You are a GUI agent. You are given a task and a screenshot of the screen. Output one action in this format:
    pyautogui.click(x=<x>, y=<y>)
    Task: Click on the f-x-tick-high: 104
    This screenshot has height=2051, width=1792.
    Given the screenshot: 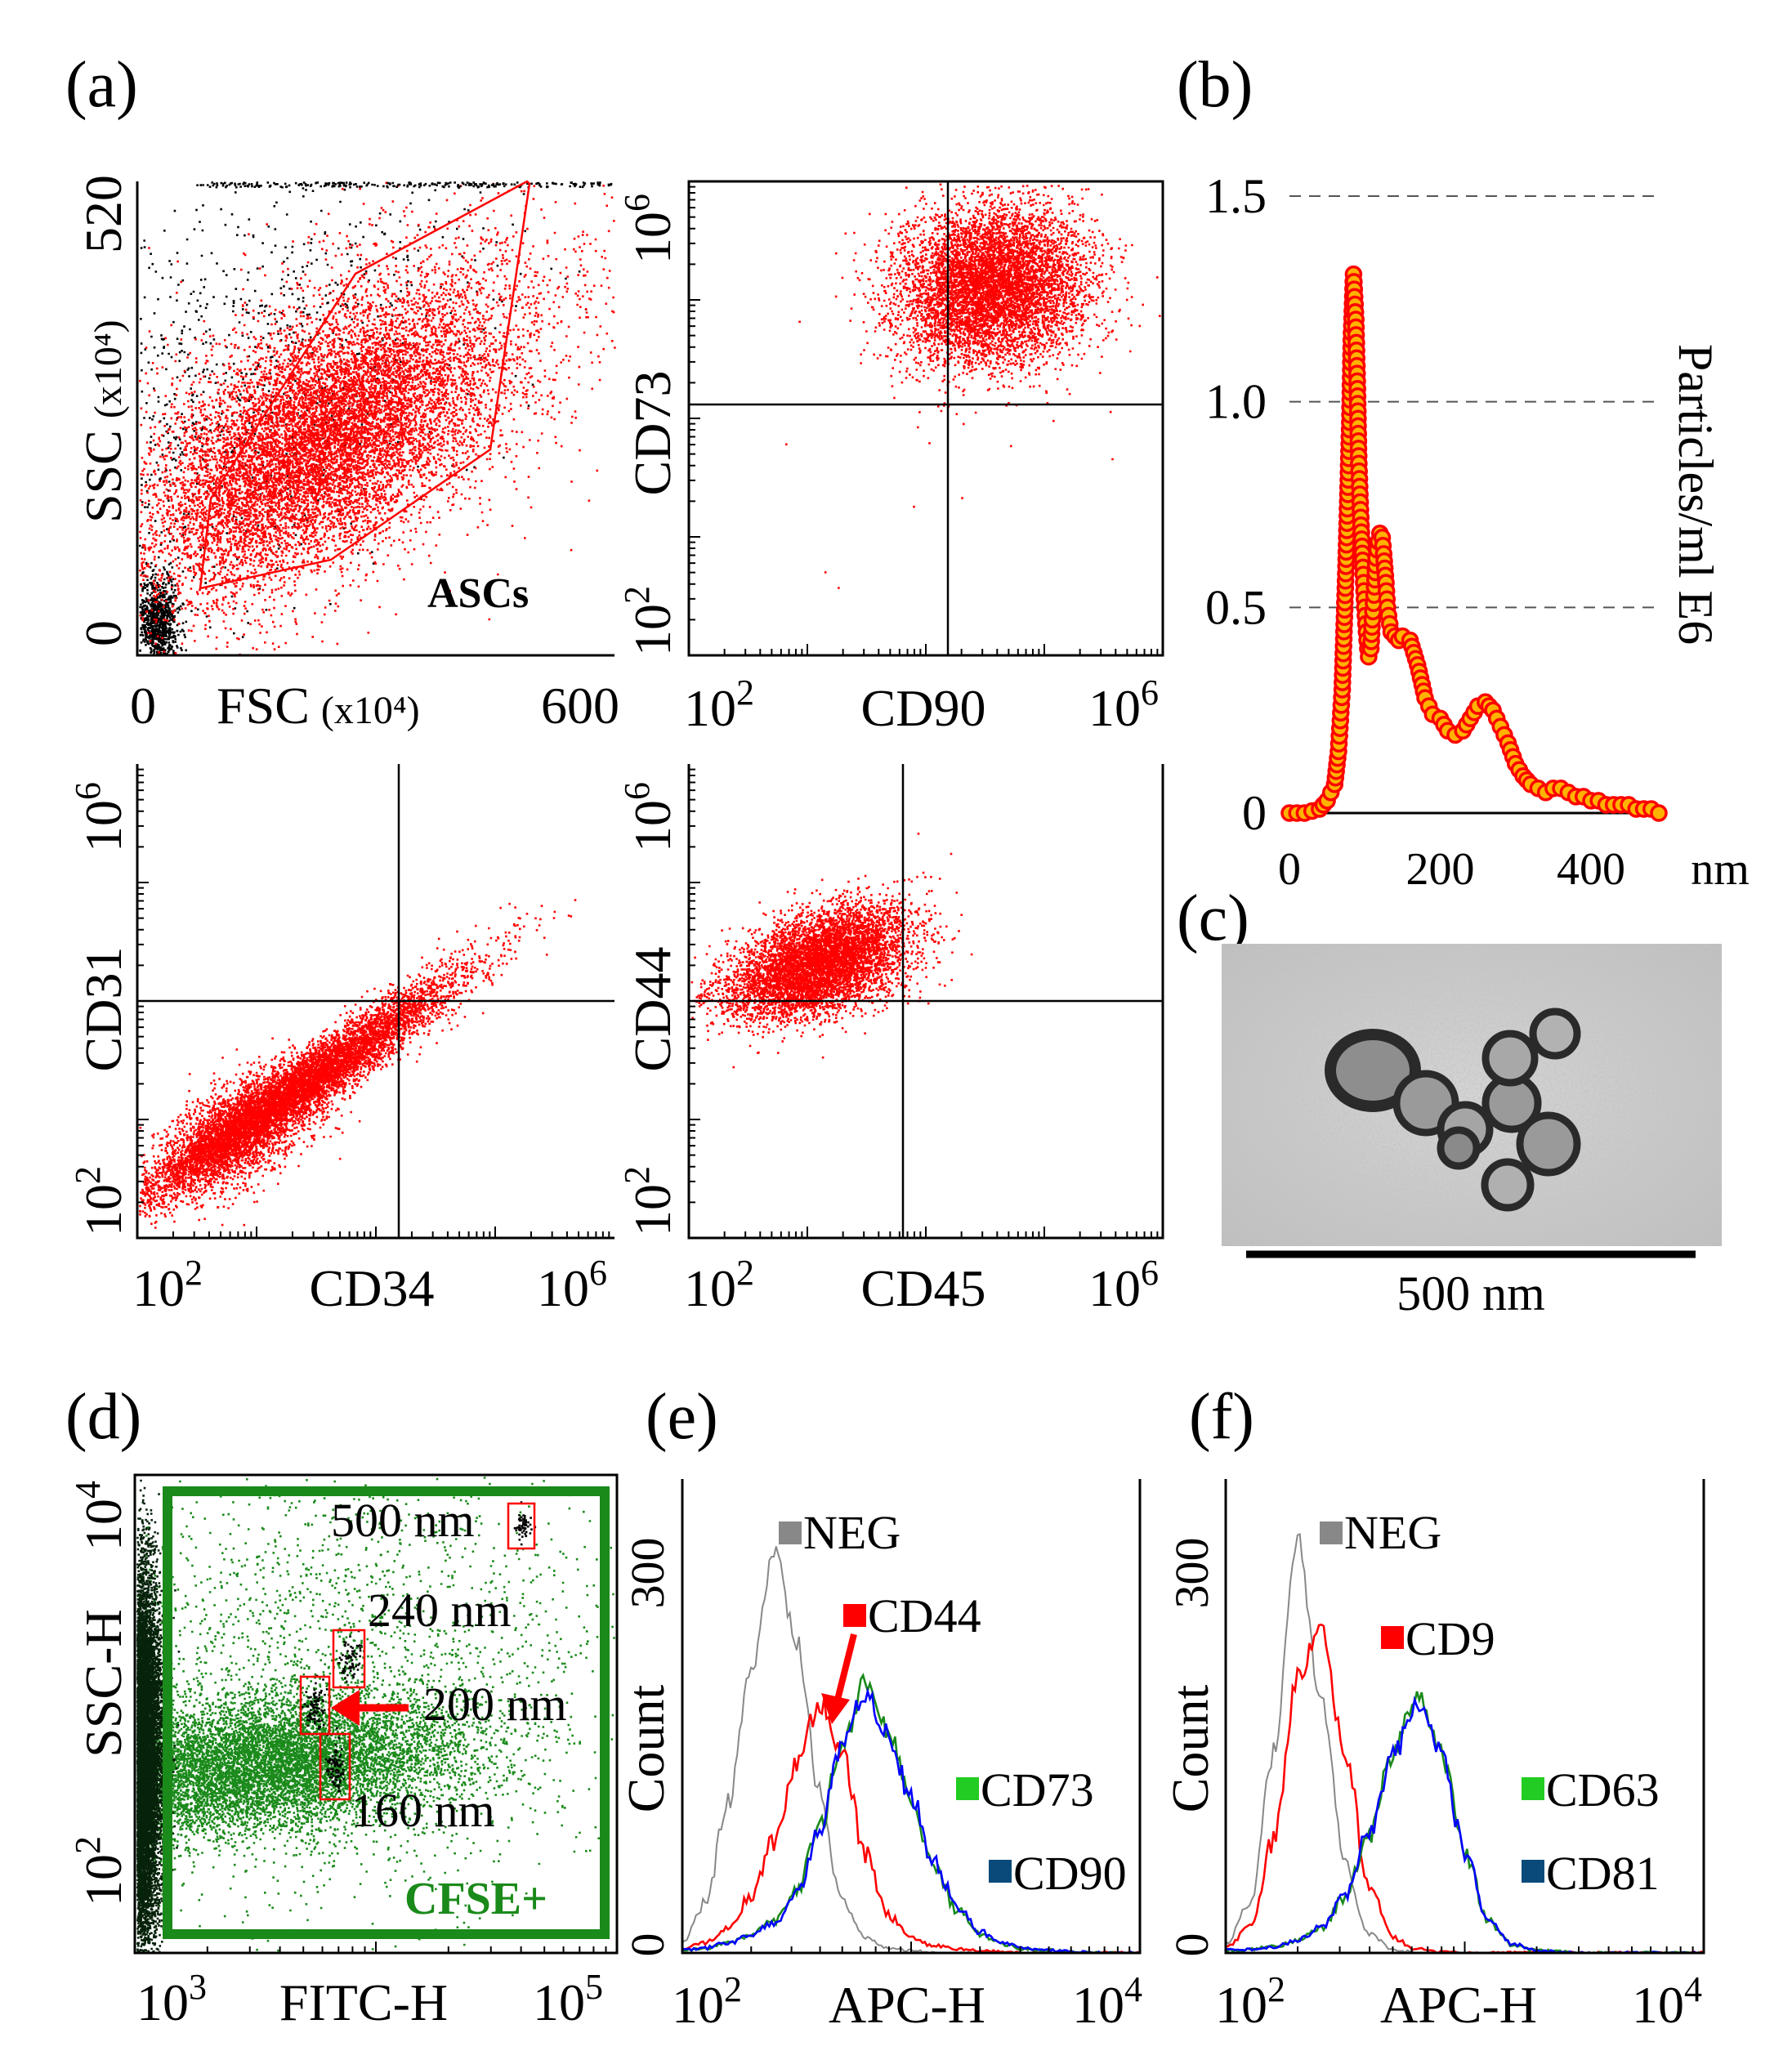 What is the action you would take?
    pyautogui.click(x=1667, y=2002)
    